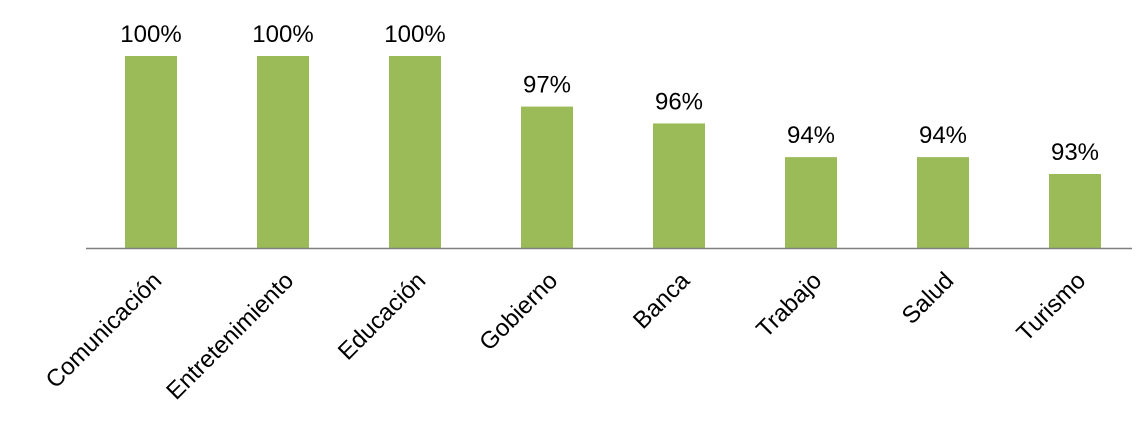 Image resolution: width=1136 pixels, height=439 pixels. What do you see at coordinates (414, 34) in the screenshot?
I see `data-label-2: 100%` at bounding box center [414, 34].